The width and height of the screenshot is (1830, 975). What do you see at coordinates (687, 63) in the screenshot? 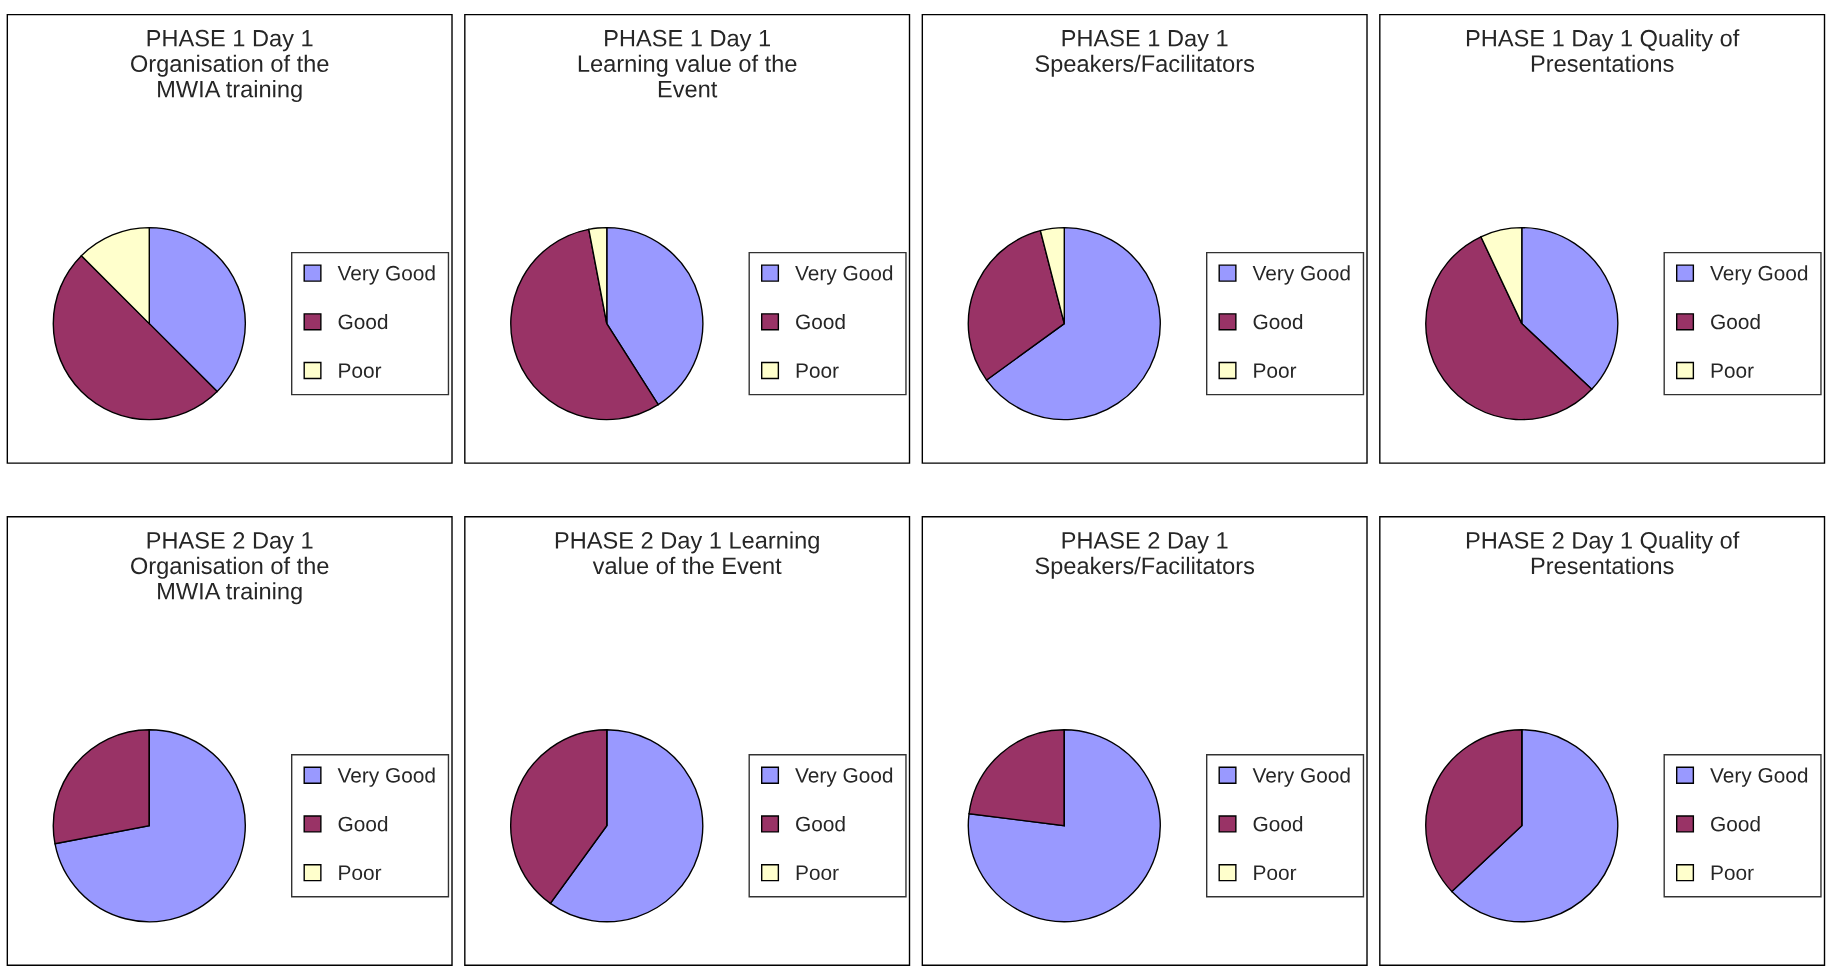
I see `chart-title: PHASE 1 Day 1 Learning value of the Event` at bounding box center [687, 63].